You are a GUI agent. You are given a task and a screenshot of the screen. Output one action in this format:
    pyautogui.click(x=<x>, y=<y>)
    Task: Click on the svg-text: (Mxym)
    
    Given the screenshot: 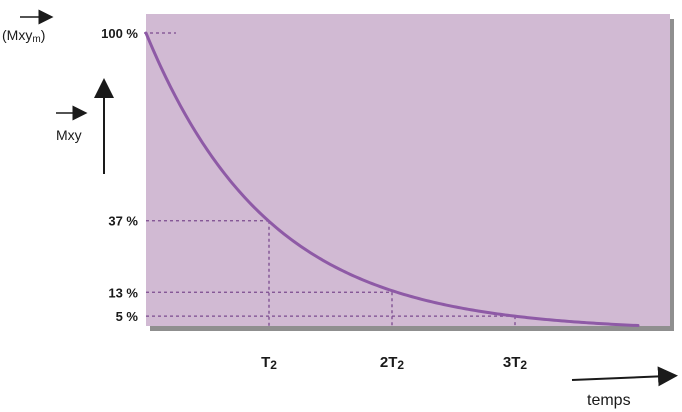 What is the action you would take?
    pyautogui.click(x=23, y=36)
    